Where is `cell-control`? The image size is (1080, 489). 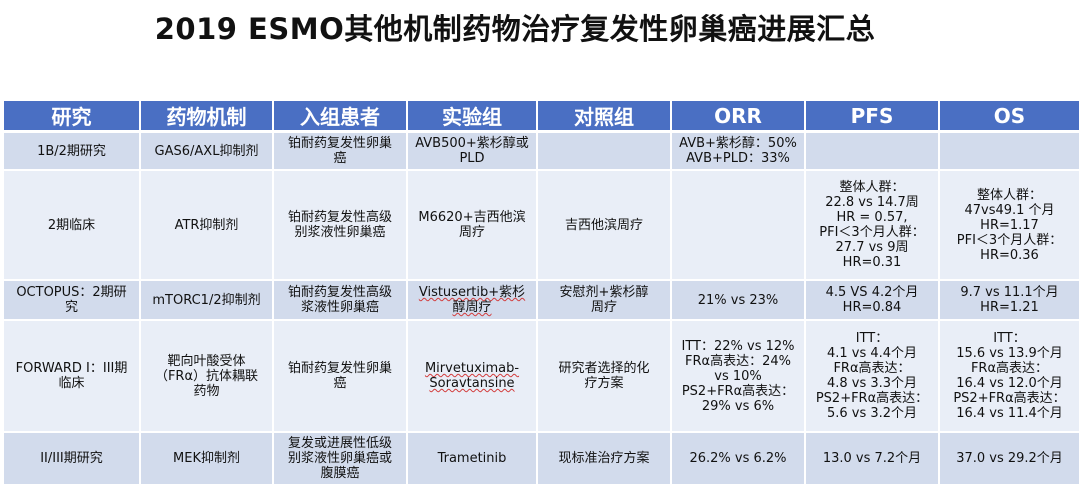 cell-control is located at coordinates (604, 151).